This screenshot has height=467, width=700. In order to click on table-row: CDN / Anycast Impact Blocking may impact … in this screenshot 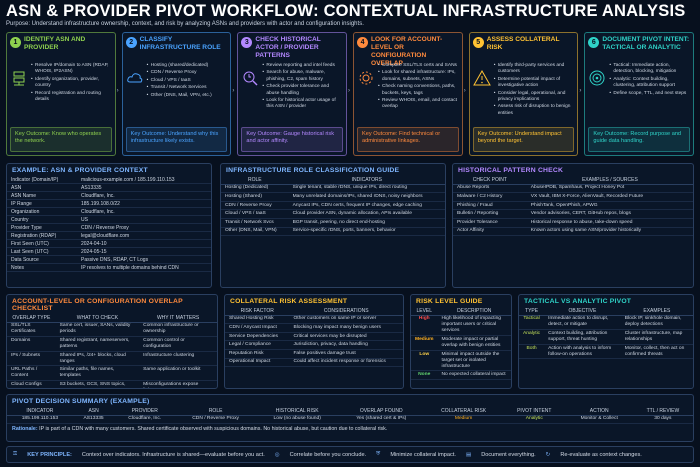, I will do `click(314, 328)`.